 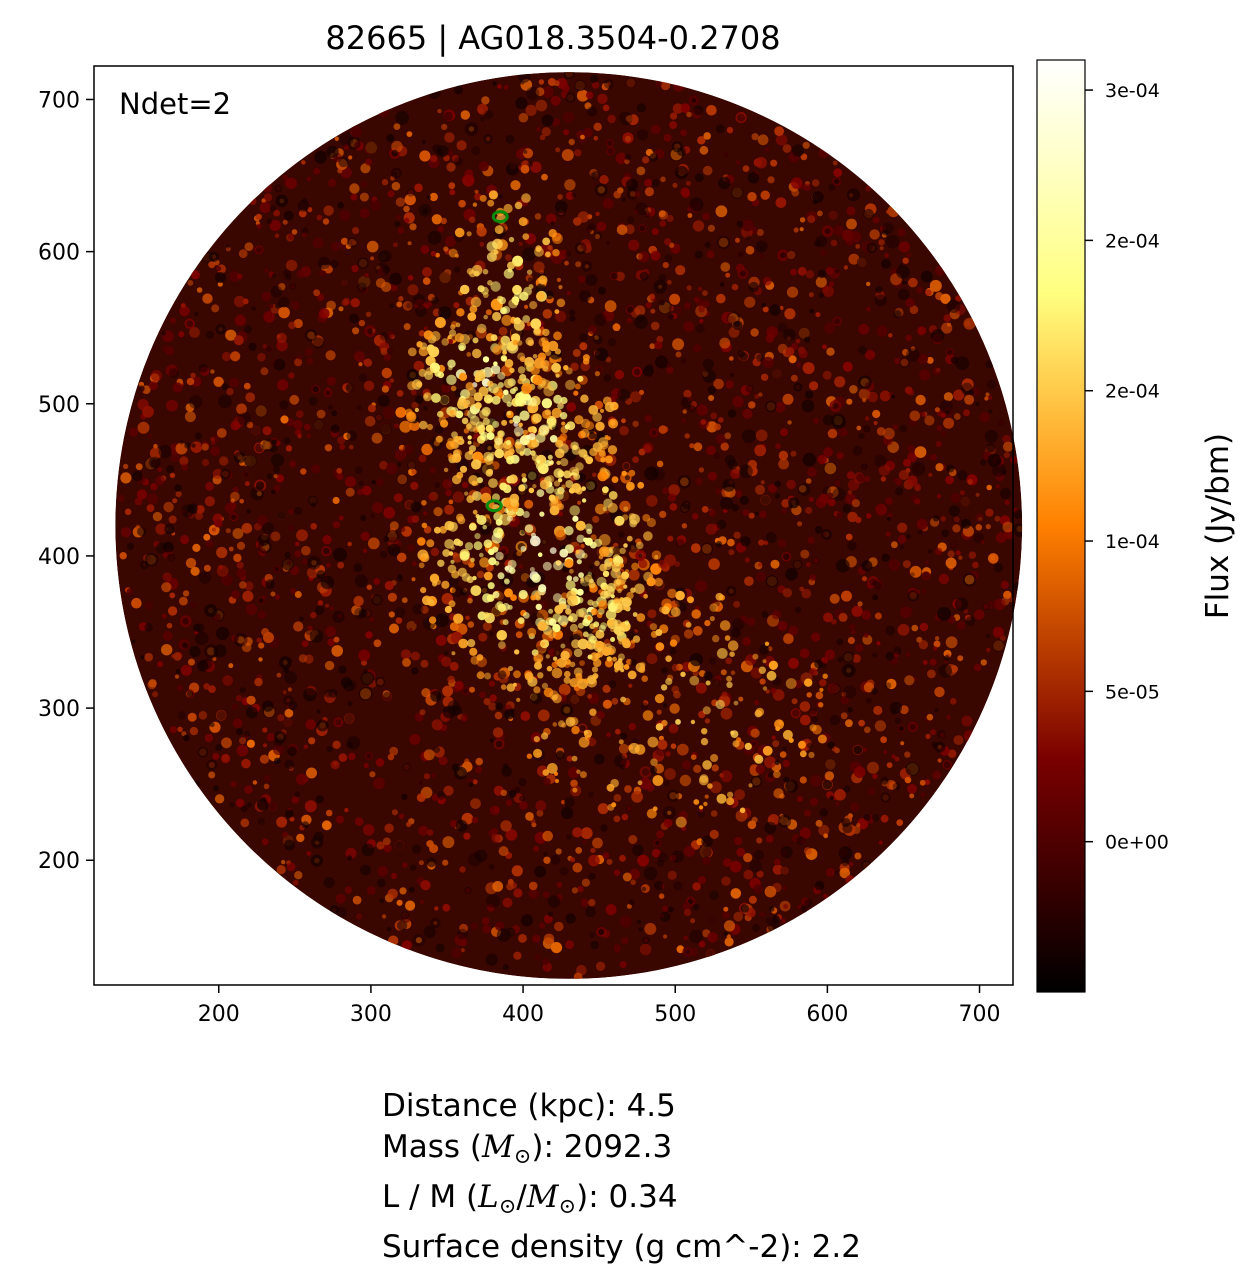 What do you see at coordinates (523, 1014) in the screenshot?
I see `x-tick-label: 400` at bounding box center [523, 1014].